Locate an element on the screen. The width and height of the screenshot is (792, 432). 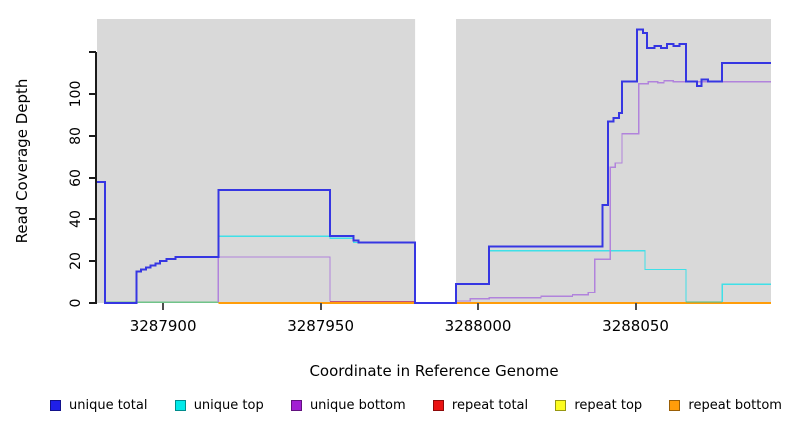
x-axis-title: Coordinate in Reference Genome is located at coordinates (434, 371).